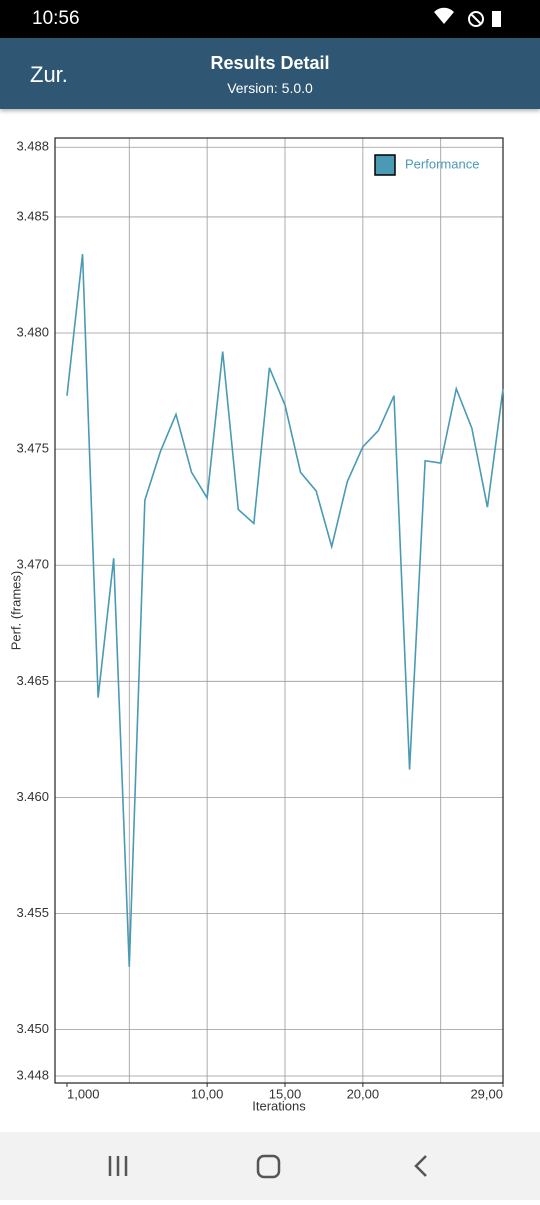 This screenshot has height=1205, width=540. I want to click on subtitle: Version: 5.0.0, so click(270, 88).